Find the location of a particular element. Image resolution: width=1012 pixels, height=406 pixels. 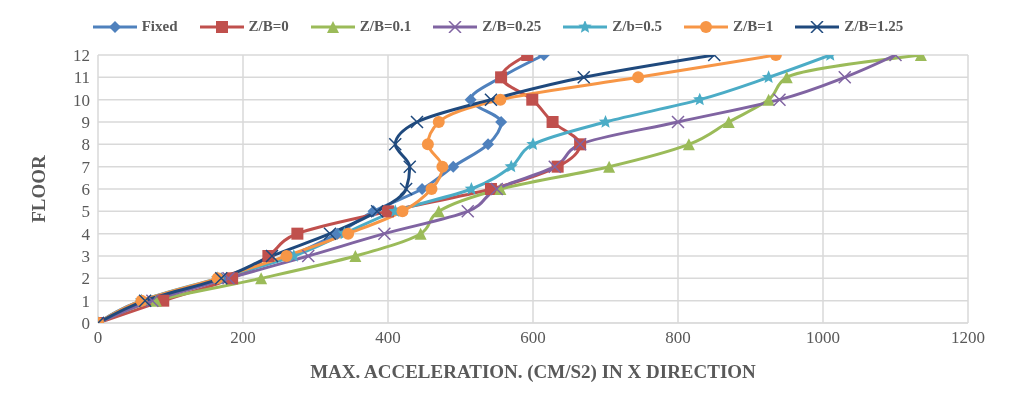

y-tick-label: 0 is located at coordinates (85, 324).